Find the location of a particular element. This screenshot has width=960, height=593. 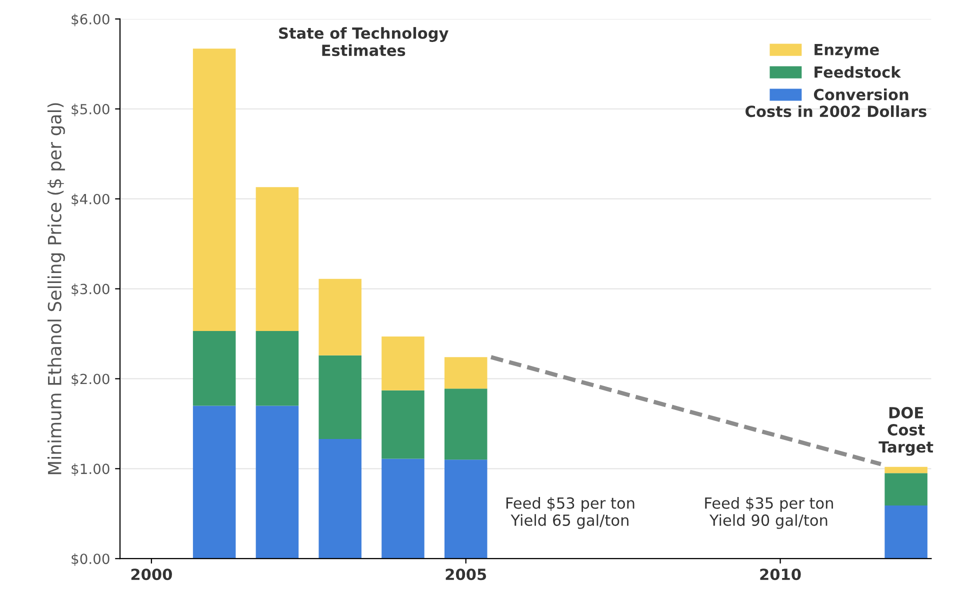

legend-label: Conversion is located at coordinates (861, 94).